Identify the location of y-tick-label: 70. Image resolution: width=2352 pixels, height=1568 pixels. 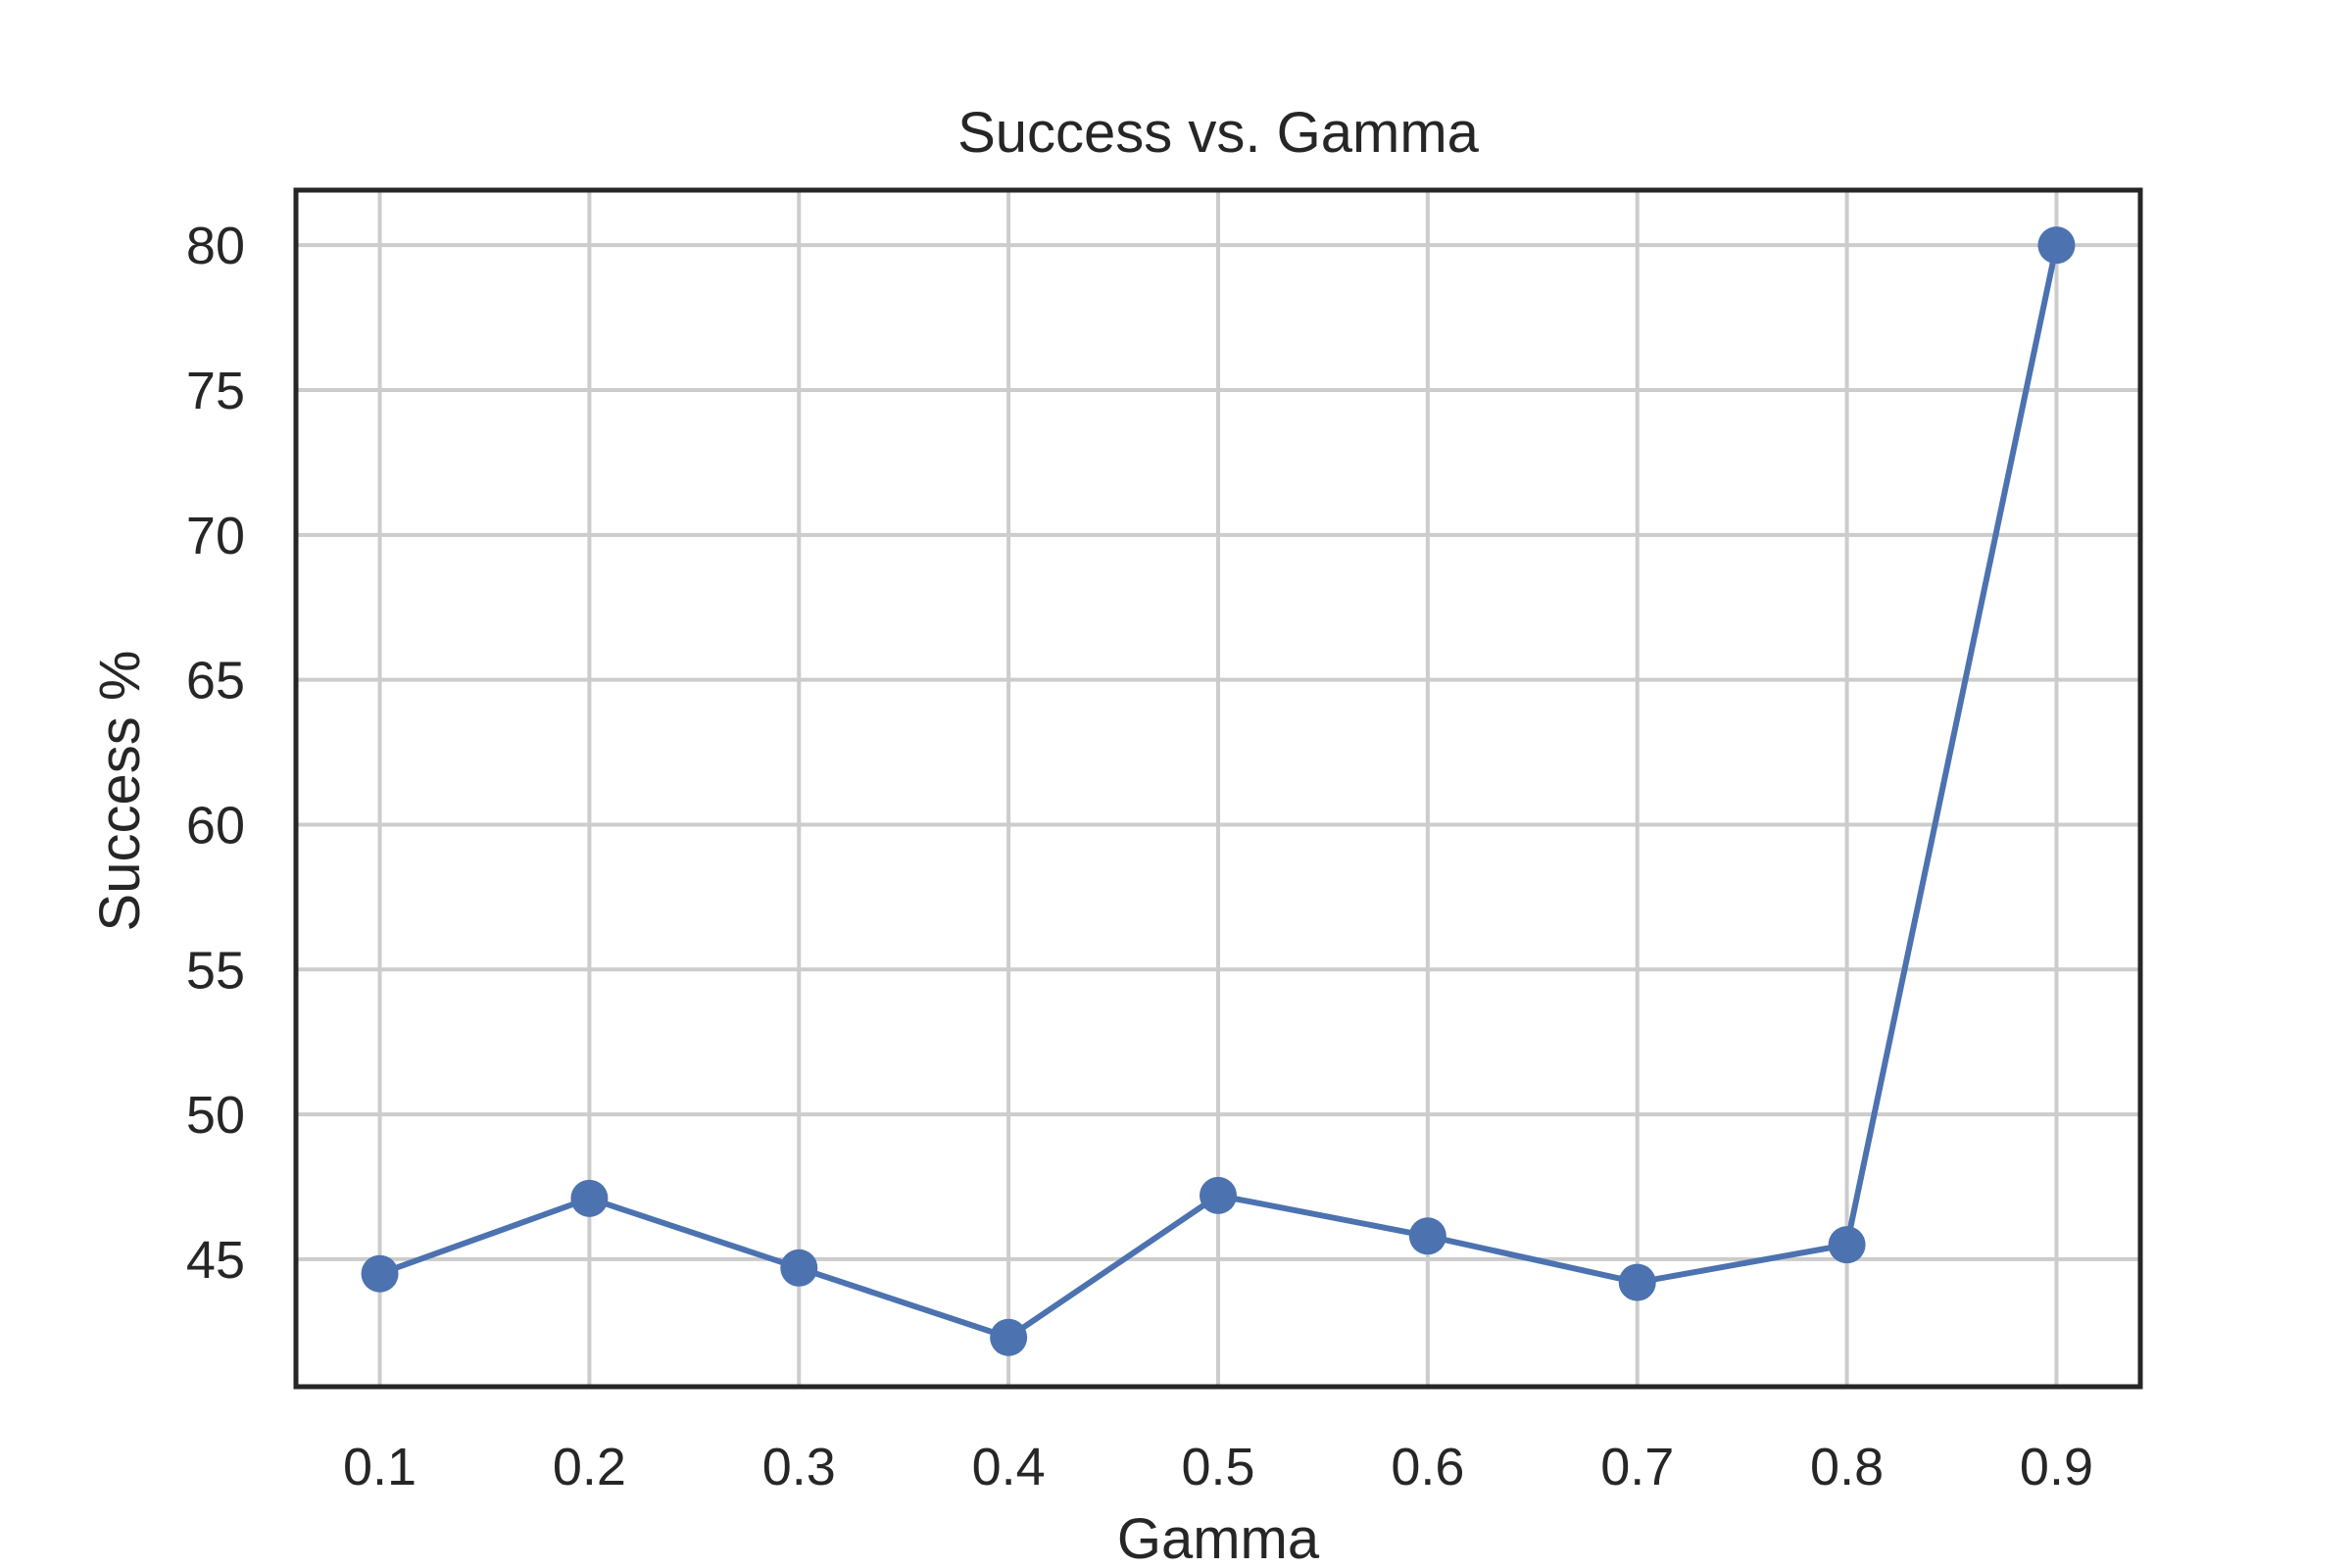
(215, 536).